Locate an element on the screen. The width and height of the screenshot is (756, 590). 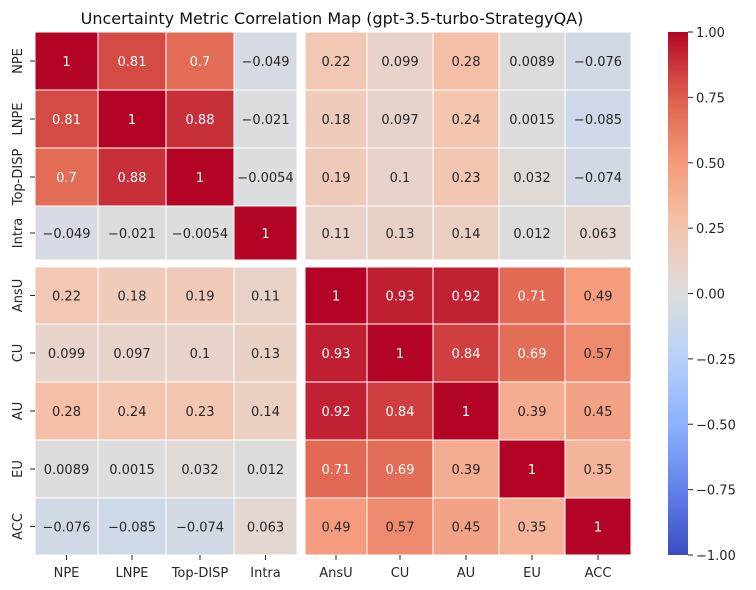
cell-value-label: 0.39 is located at coordinates (466, 470).